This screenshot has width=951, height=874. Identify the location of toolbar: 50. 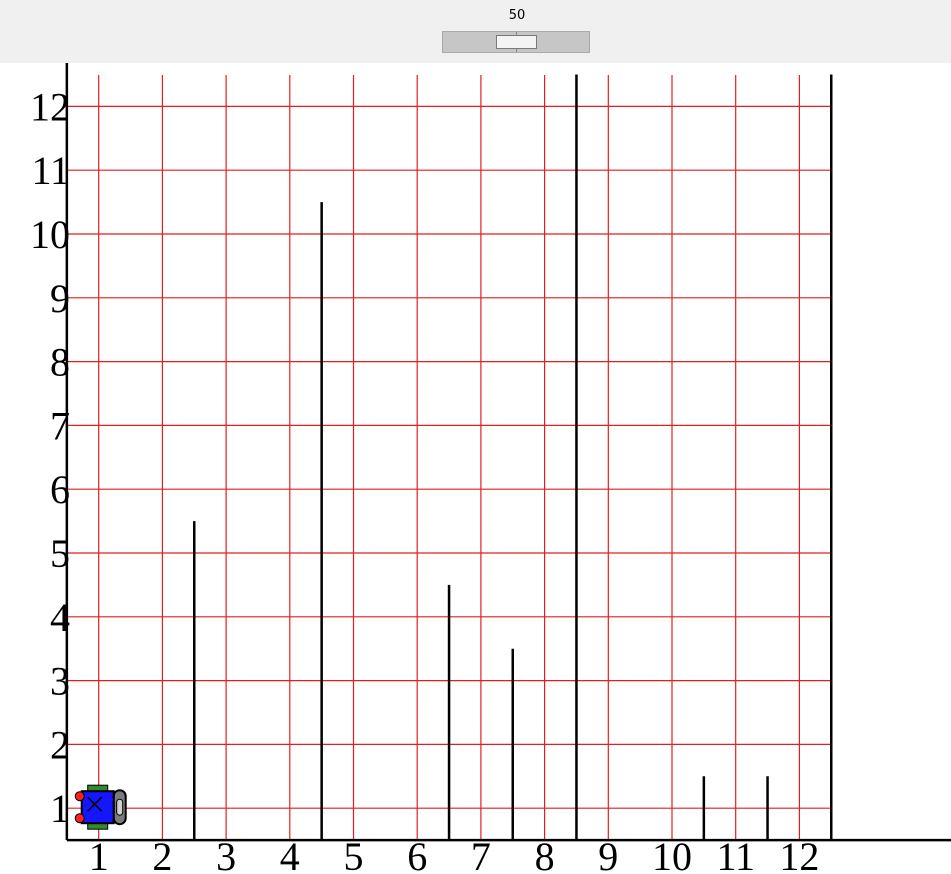
(475, 31).